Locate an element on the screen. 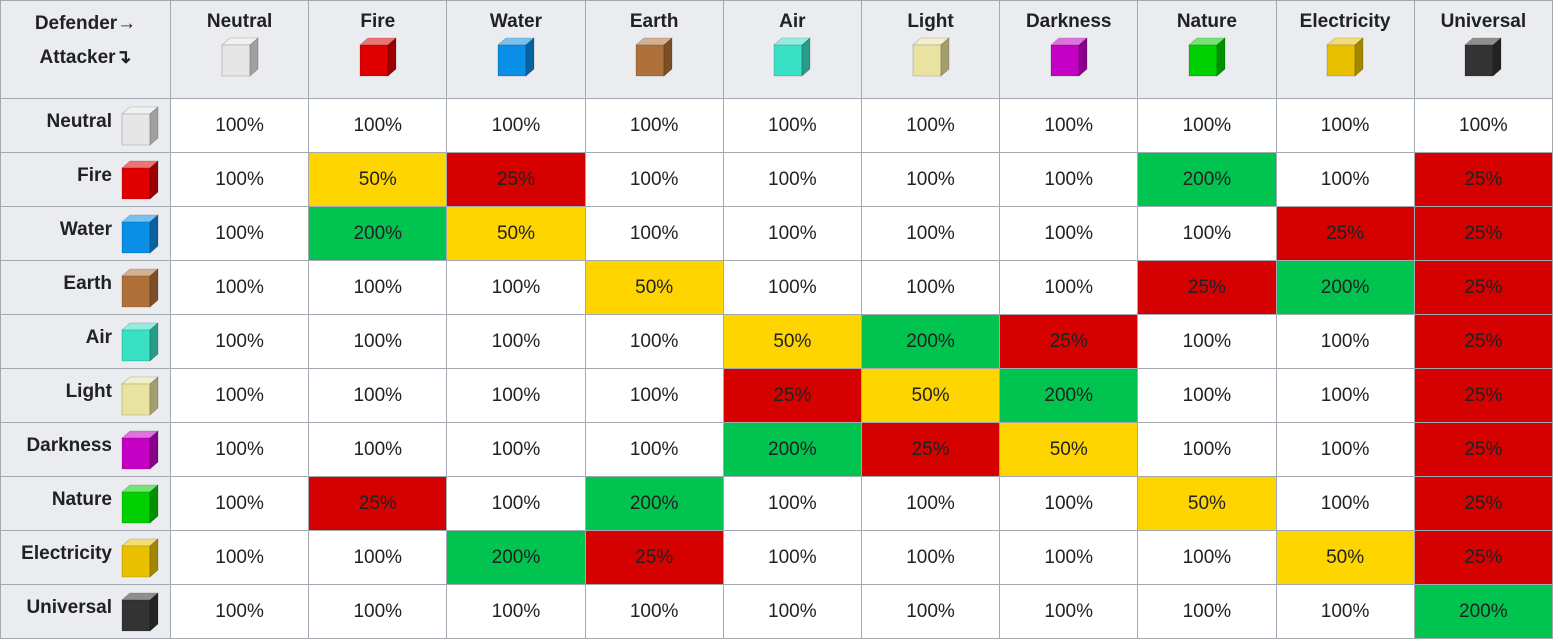 This screenshot has width=1553, height=639. column-header: Earth is located at coordinates (654, 49).